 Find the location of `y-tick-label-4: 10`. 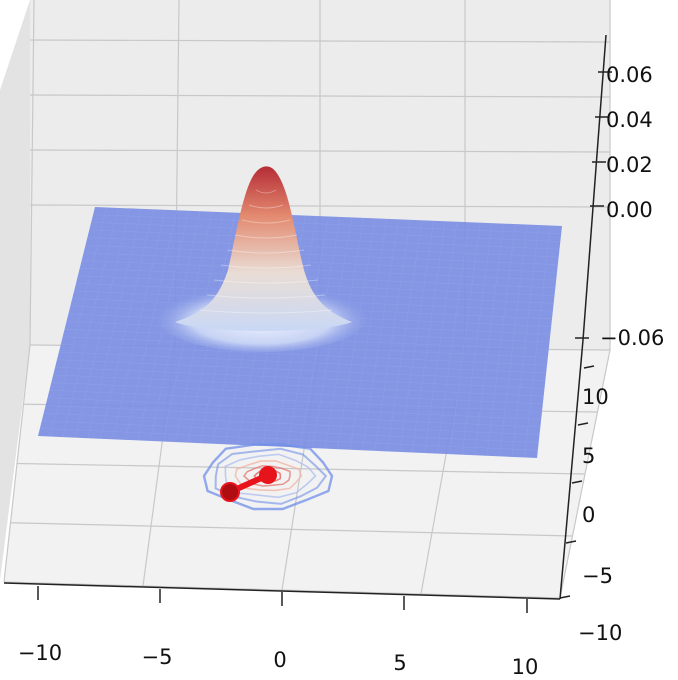

y-tick-label-4: 10 is located at coordinates (595, 397).